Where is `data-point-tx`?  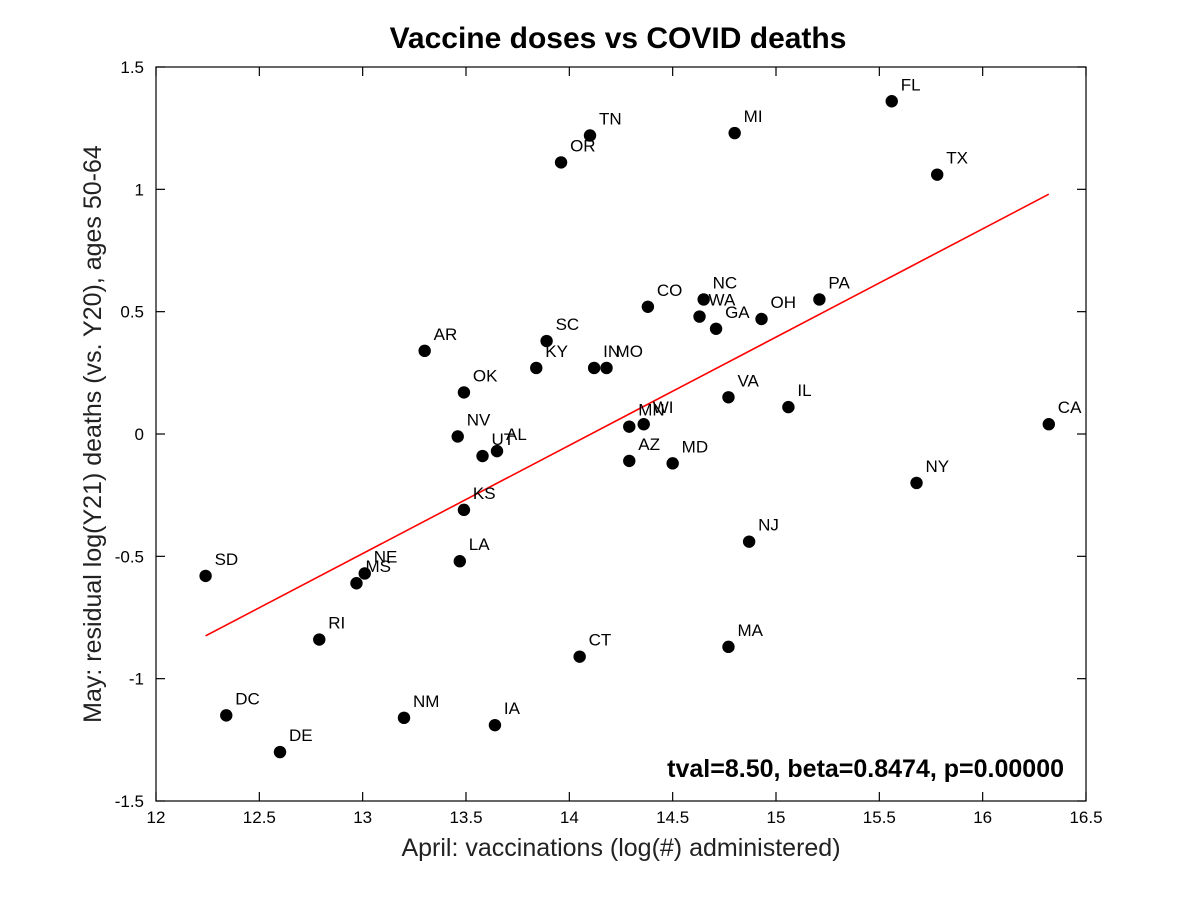 data-point-tx is located at coordinates (937, 174).